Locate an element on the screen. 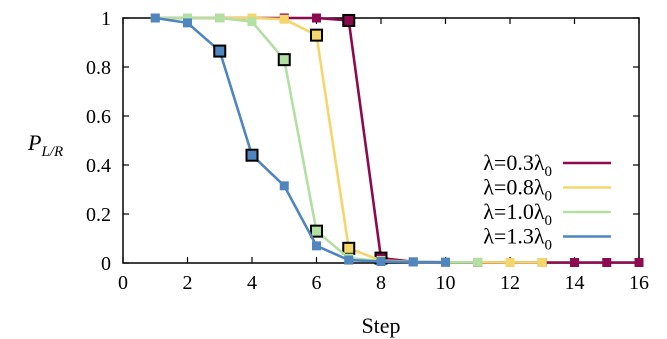 The height and width of the screenshot is (339, 667). legend-label-main: λ=0.8λ is located at coordinates (514, 187).